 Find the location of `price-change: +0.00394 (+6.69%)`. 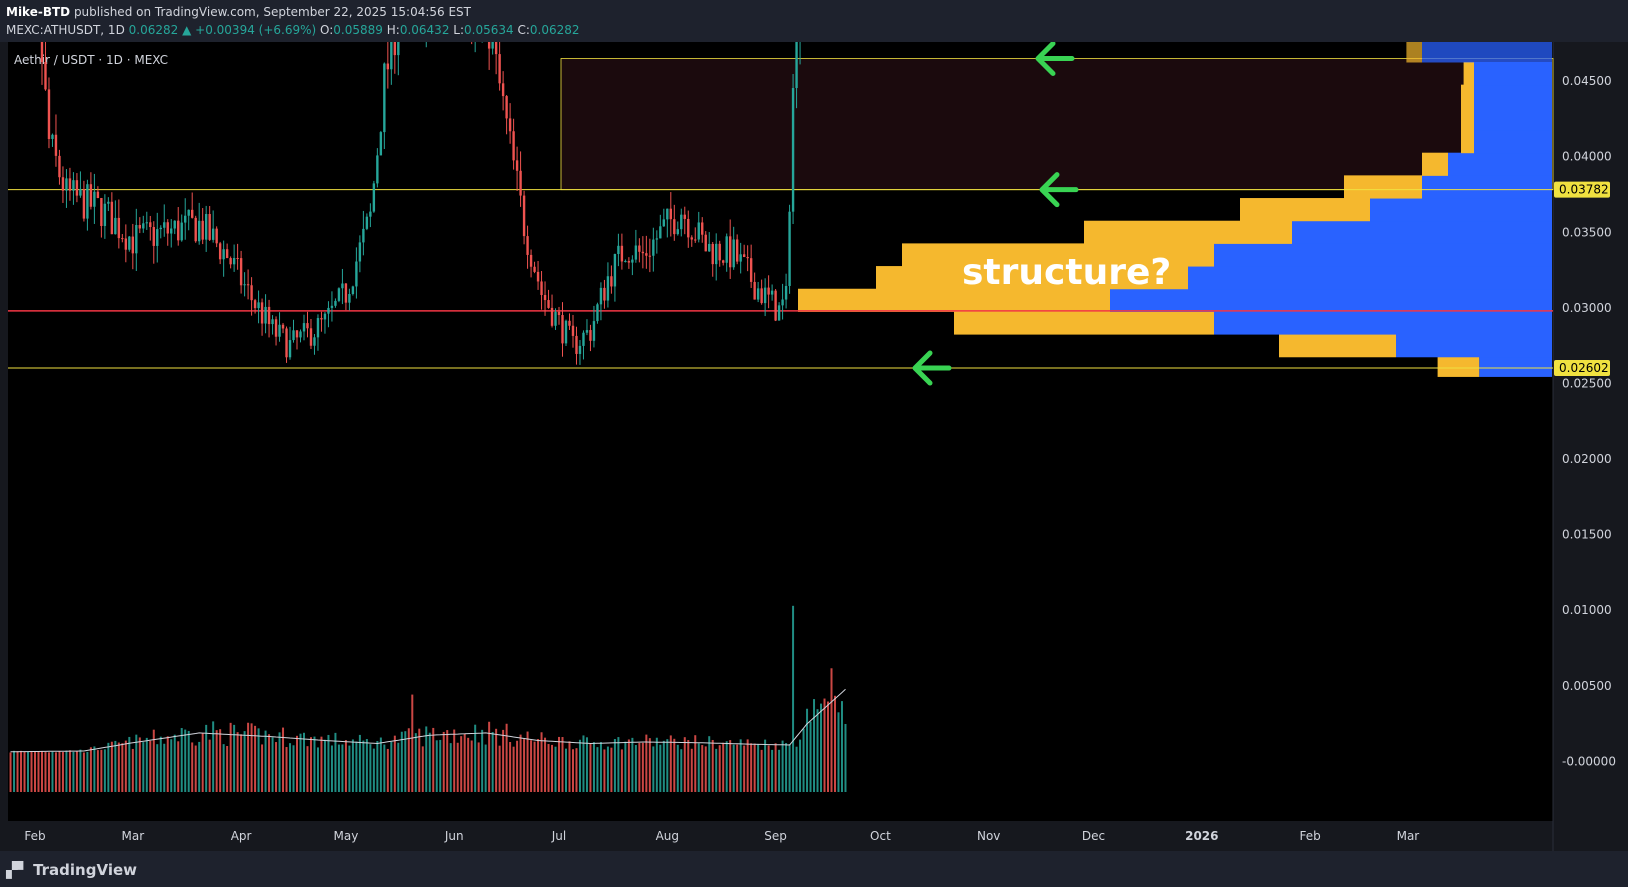

price-change: +0.00394 (+6.69%) is located at coordinates (256, 30).